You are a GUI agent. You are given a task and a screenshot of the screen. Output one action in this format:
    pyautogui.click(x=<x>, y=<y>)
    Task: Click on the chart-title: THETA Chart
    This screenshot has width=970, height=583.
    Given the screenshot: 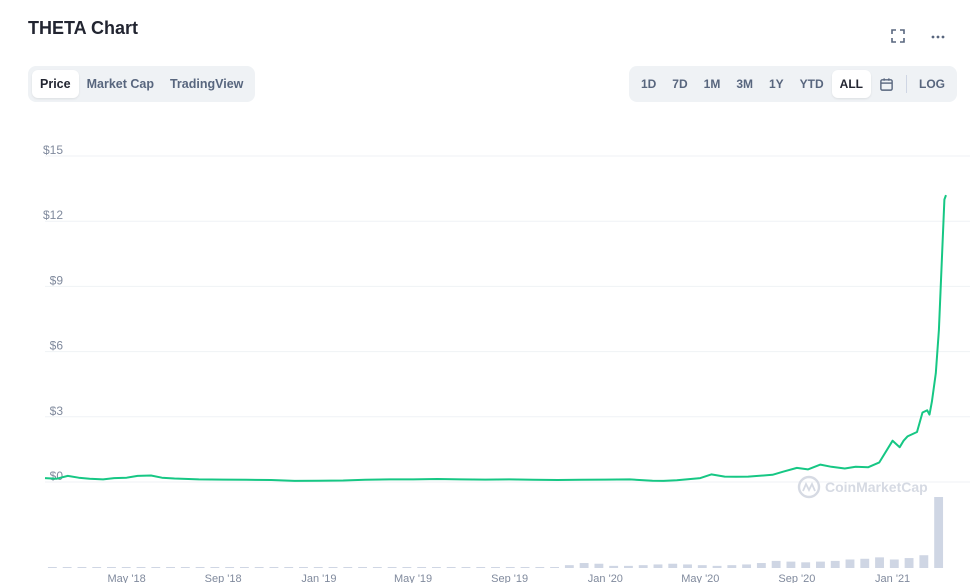 What is the action you would take?
    pyautogui.click(x=83, y=28)
    